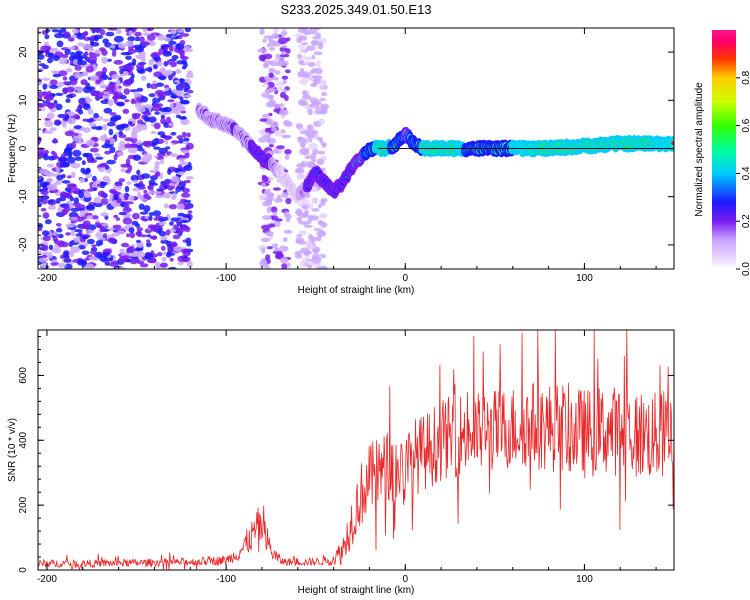  Describe the element at coordinates (356, 590) in the screenshot. I see `snr-x-axis-label: Height of straight line (km)` at that location.